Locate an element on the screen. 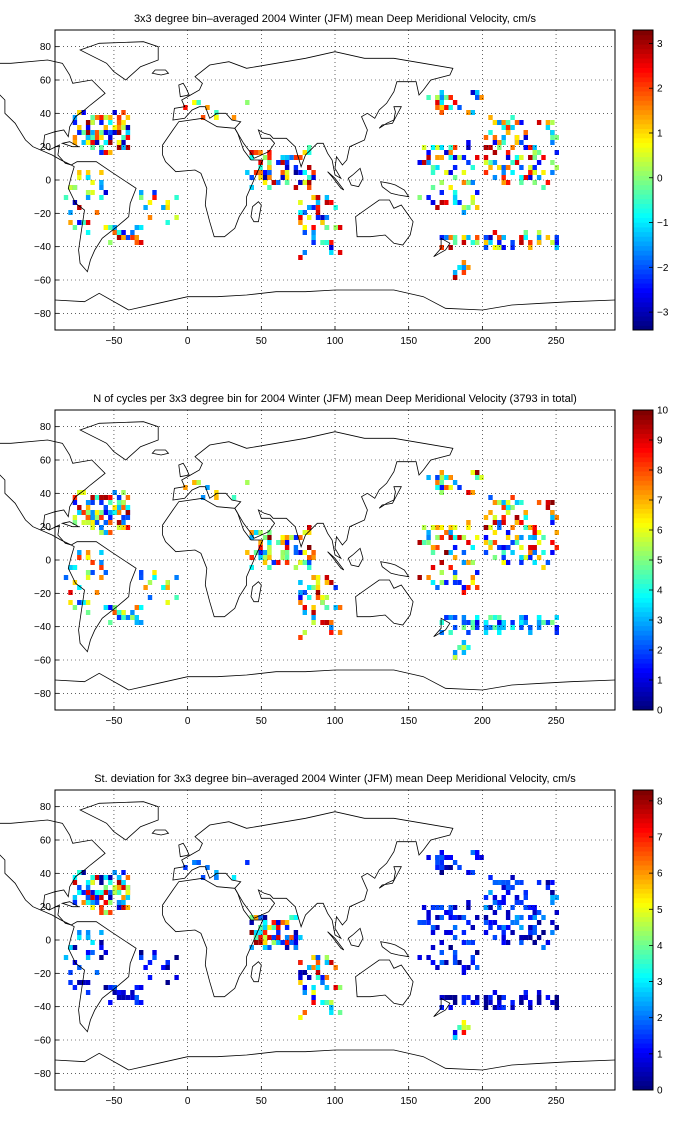 The image size is (696, 1140). x-tick-label: 200 is located at coordinates (482, 1101).